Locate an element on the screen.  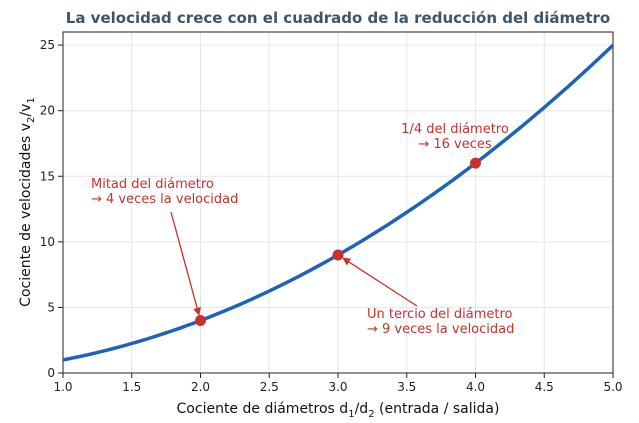
y-axis-label: Cociente de velocidades v2/v1 is located at coordinates (27, 202).